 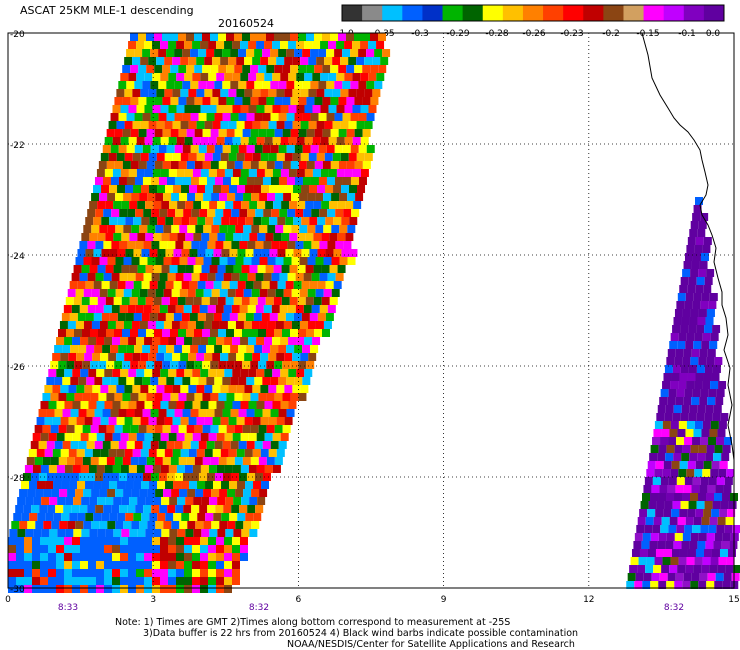 What do you see at coordinates (513, 13) in the screenshot?
I see `colorbar-swatch` at bounding box center [513, 13].